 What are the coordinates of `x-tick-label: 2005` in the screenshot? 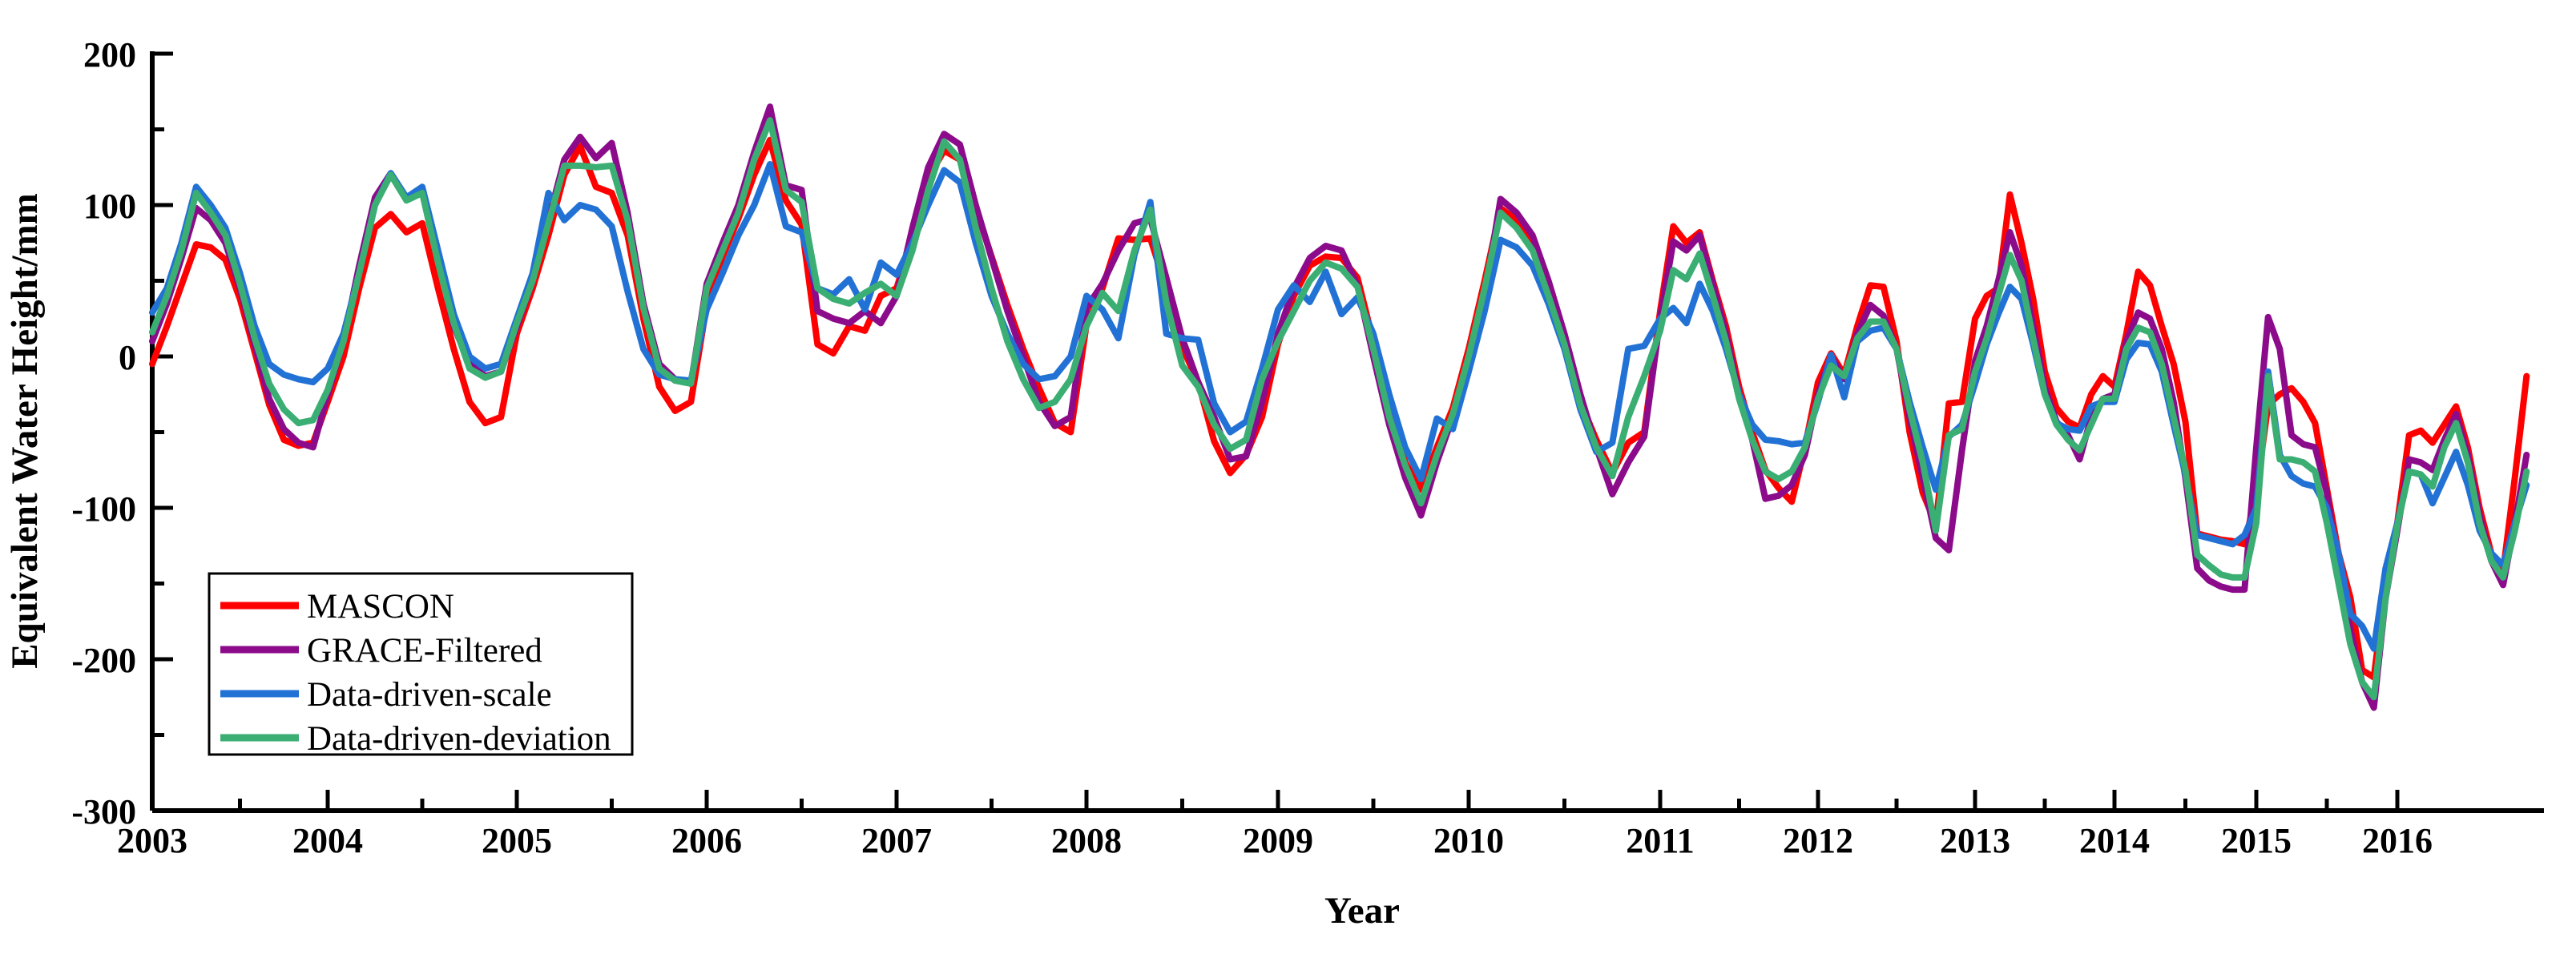 It's located at (517, 841).